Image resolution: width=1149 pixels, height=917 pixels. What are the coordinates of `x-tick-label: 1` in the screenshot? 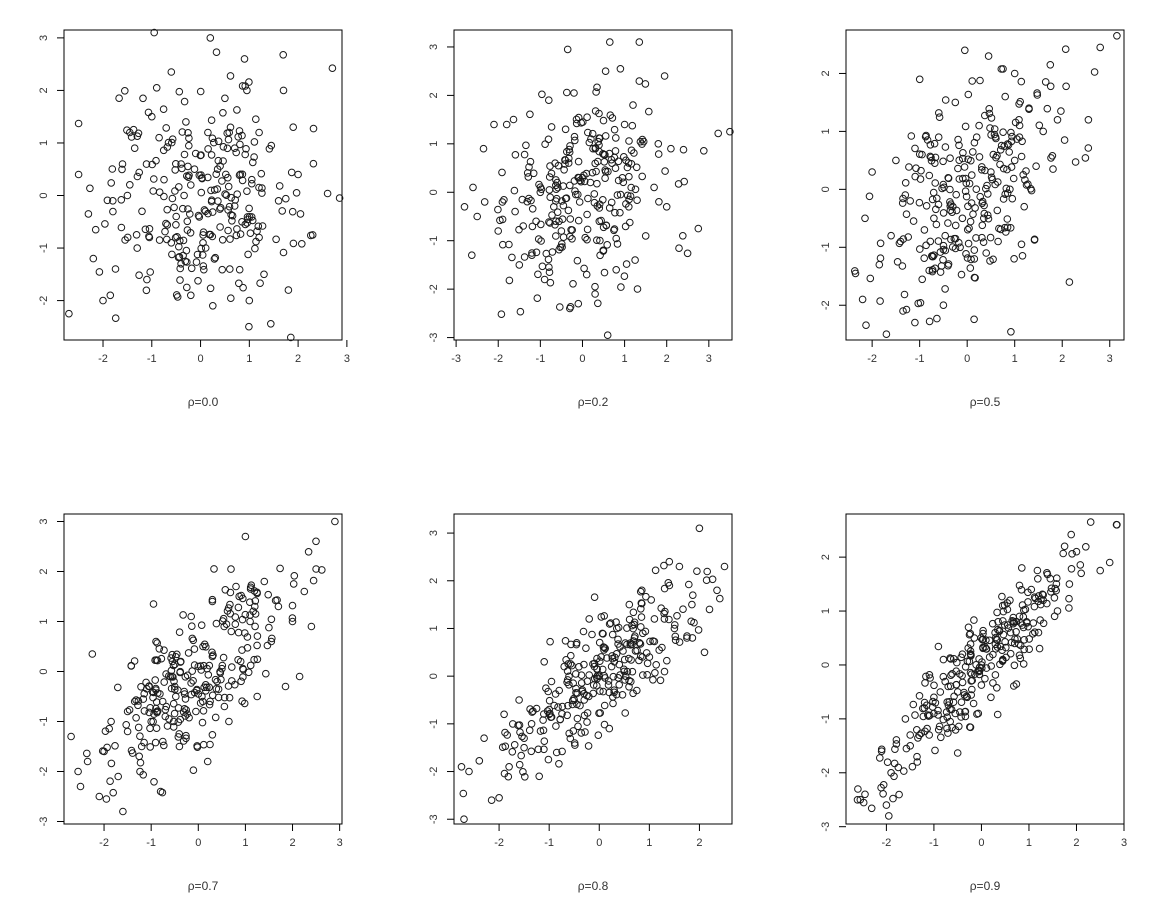 It's located at (649, 843).